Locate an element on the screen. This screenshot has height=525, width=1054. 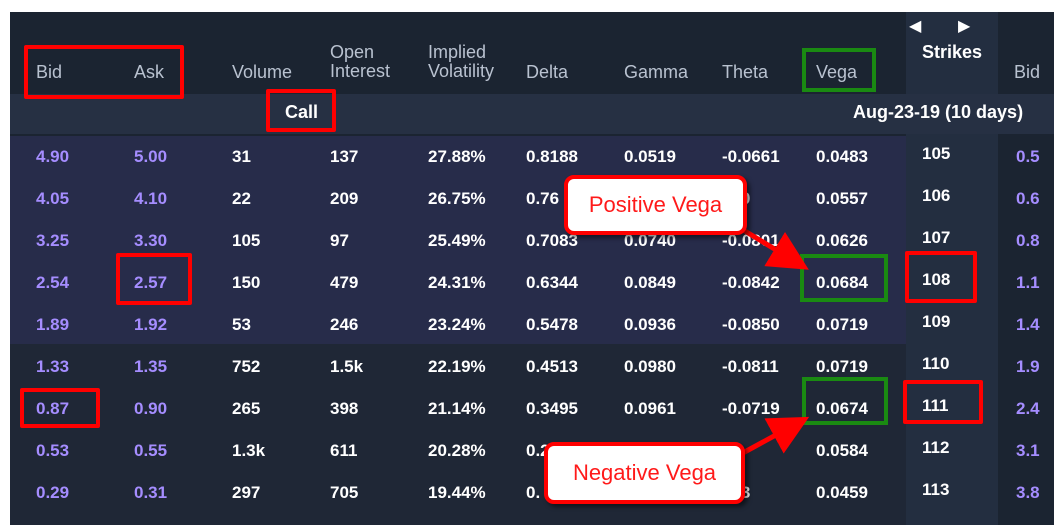
cell-strike: 107 is located at coordinates (936, 237).